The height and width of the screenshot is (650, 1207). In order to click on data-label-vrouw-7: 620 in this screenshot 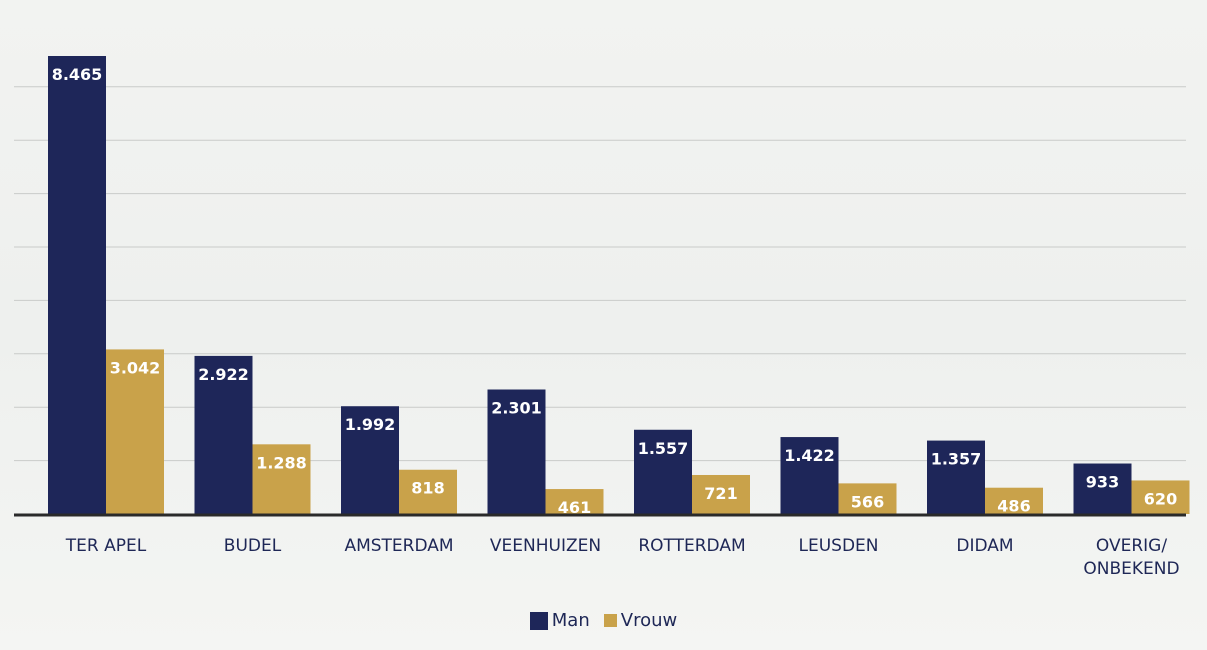, I will do `click(1160, 498)`.